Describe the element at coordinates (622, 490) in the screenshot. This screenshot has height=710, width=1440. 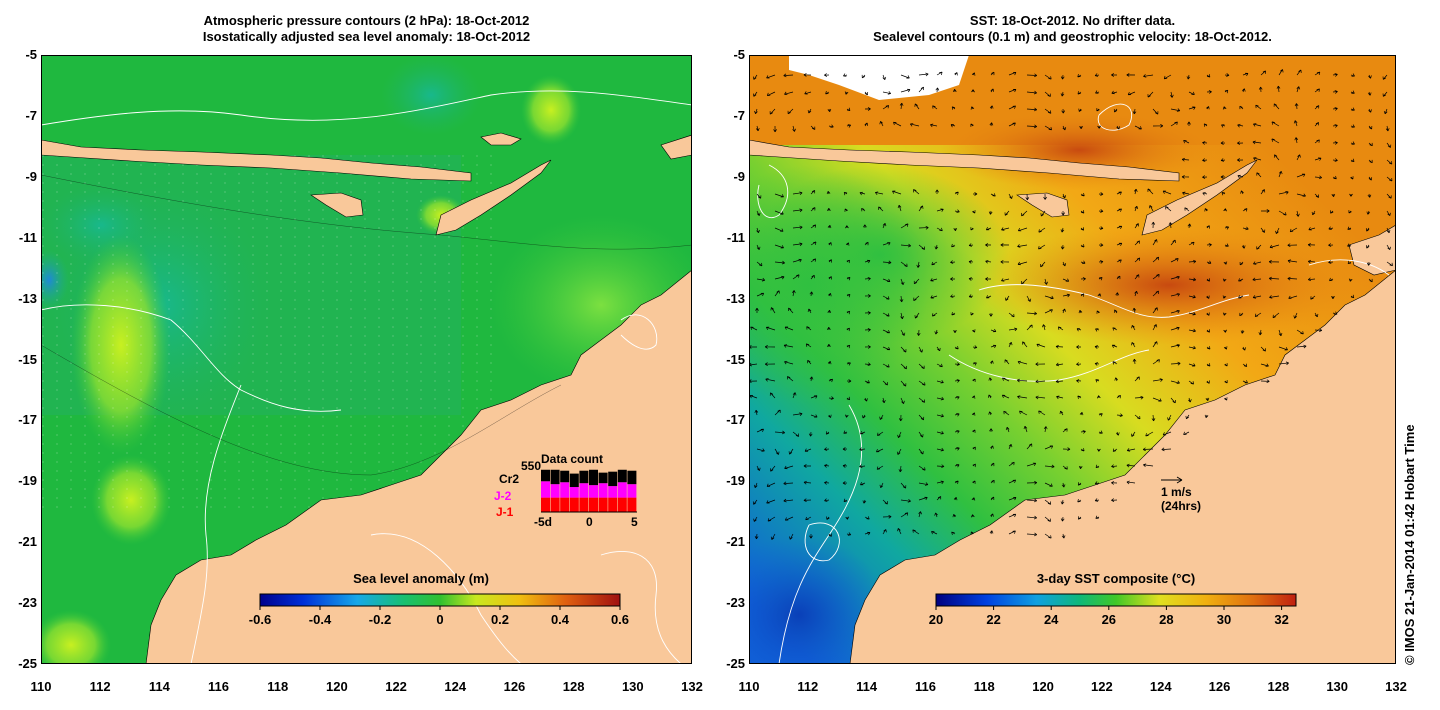
I see `data-count-bar-j2` at that location.